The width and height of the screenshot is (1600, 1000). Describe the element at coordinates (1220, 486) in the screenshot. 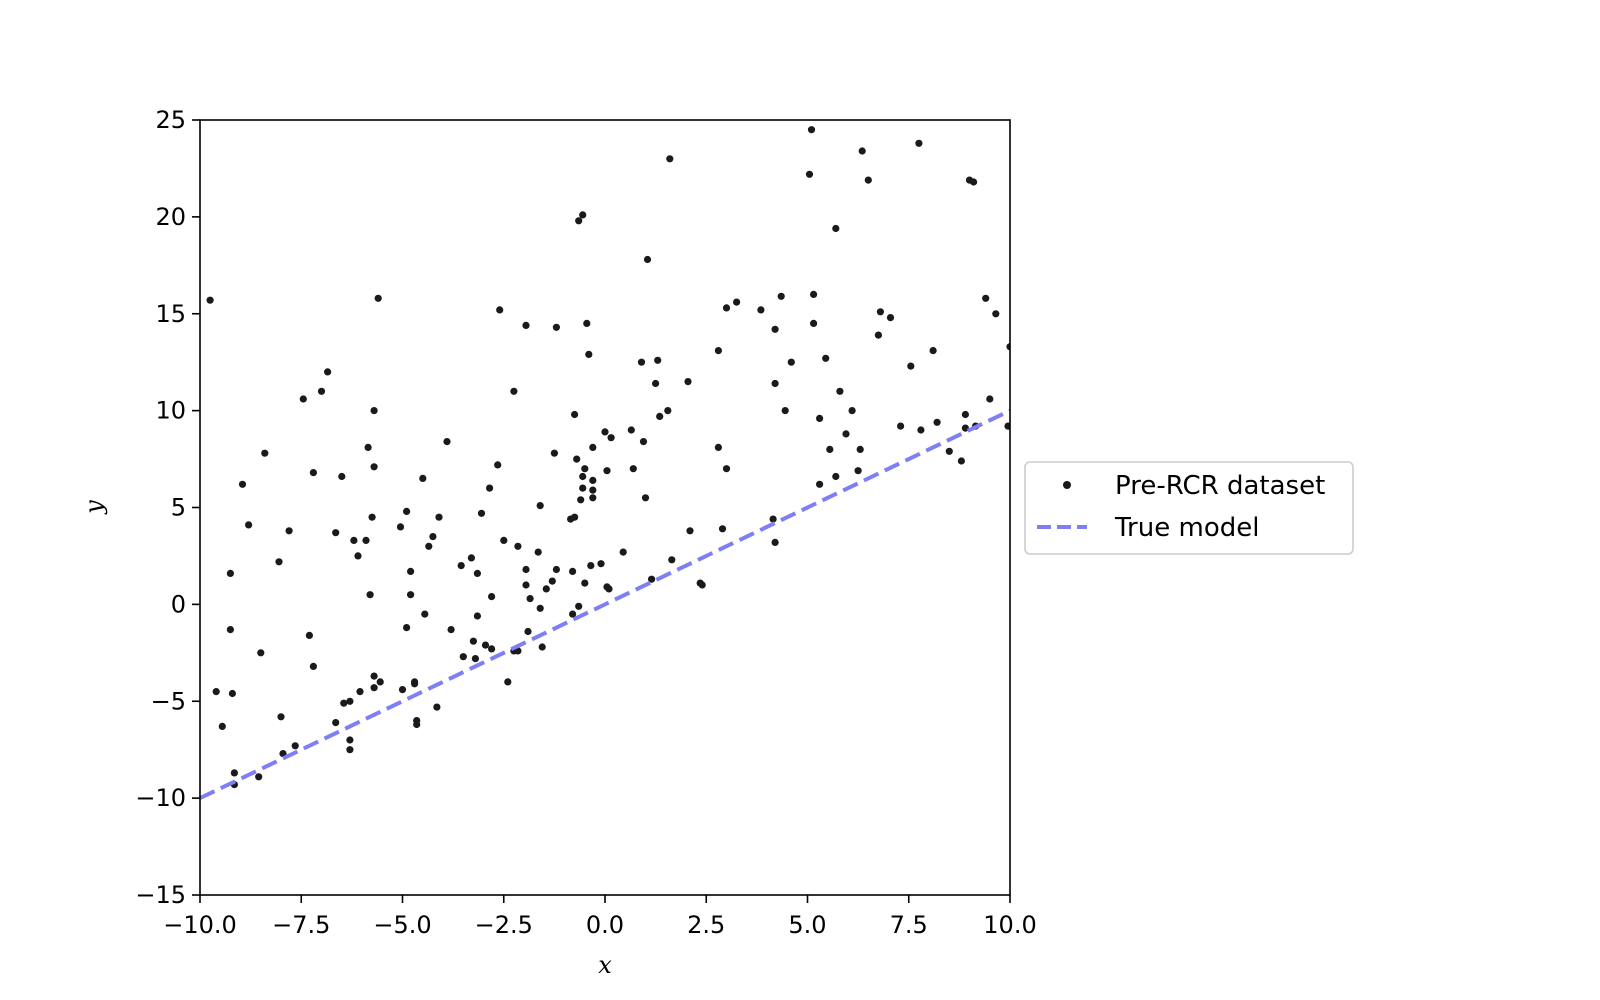

I see `legend-label-dataset: Pre-RCR dataset` at that location.